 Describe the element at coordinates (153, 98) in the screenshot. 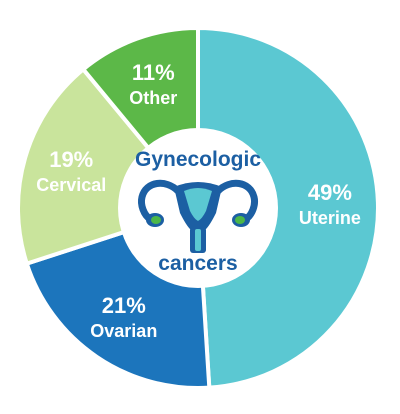

I see `slice-category-label-other: Other` at that location.